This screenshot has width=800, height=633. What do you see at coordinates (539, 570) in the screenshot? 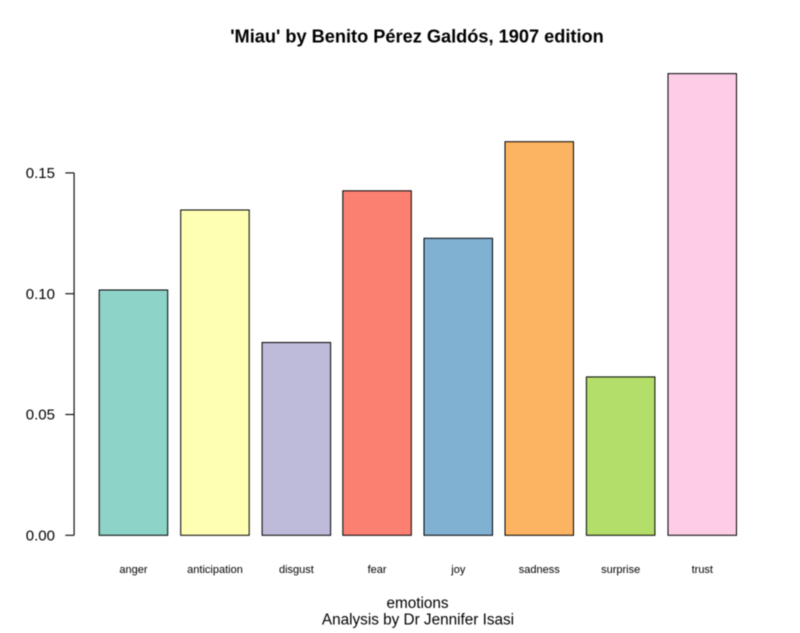
I see `svg-text: sadness` at bounding box center [539, 570].